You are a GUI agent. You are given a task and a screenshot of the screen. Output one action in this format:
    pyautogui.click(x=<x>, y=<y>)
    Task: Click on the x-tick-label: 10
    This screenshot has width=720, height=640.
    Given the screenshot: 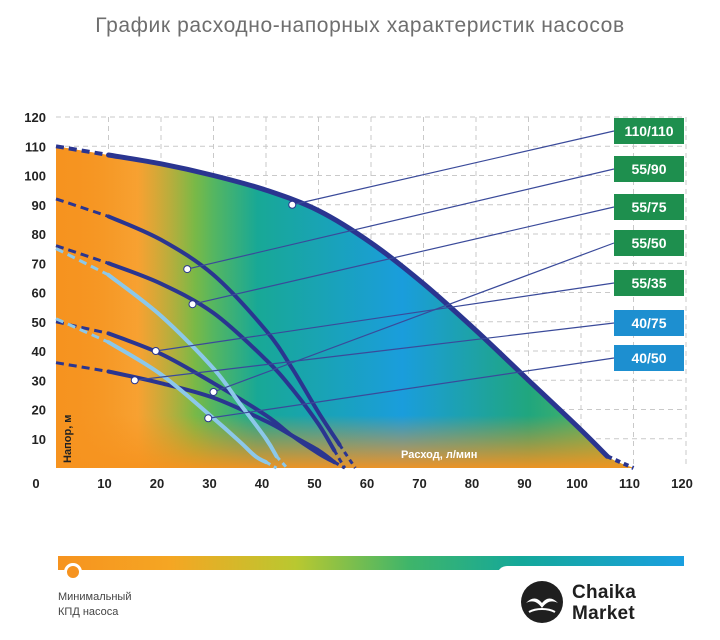 What is the action you would take?
    pyautogui.click(x=104, y=483)
    